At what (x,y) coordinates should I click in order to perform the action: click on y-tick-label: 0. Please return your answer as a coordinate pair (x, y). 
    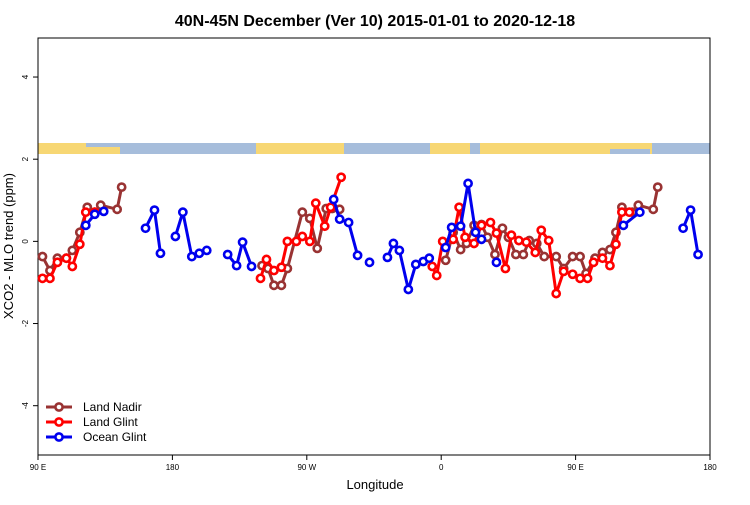
    Looking at the image, I should click on (25, 241).